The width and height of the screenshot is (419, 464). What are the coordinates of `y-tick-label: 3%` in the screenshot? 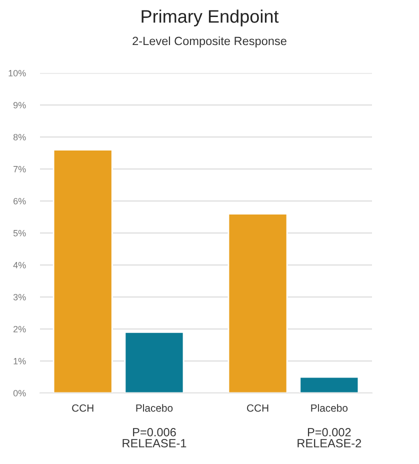 It's located at (19, 297).